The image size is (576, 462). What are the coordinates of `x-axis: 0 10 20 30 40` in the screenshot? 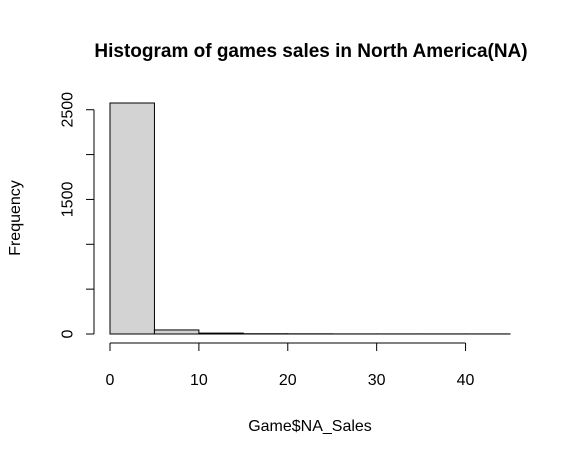 It's located at (290, 365).